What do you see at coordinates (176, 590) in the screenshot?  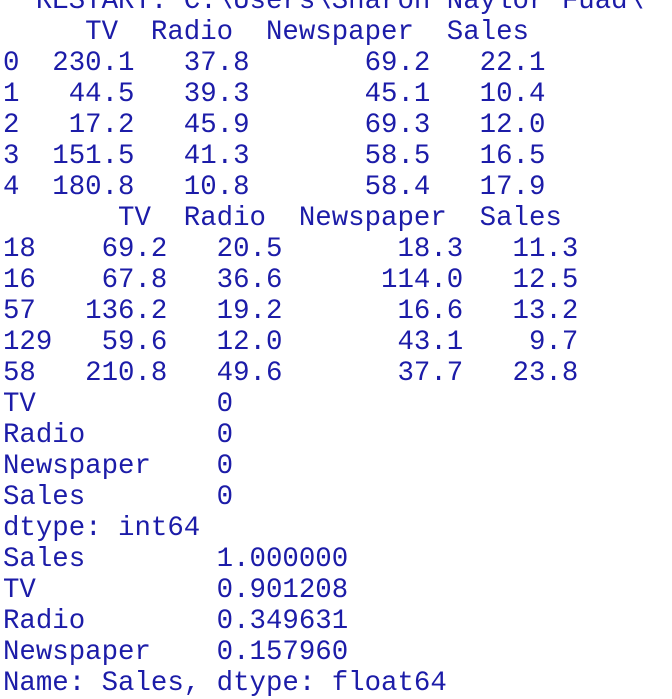 I see `correlation-row: TV 0.901208` at bounding box center [176, 590].